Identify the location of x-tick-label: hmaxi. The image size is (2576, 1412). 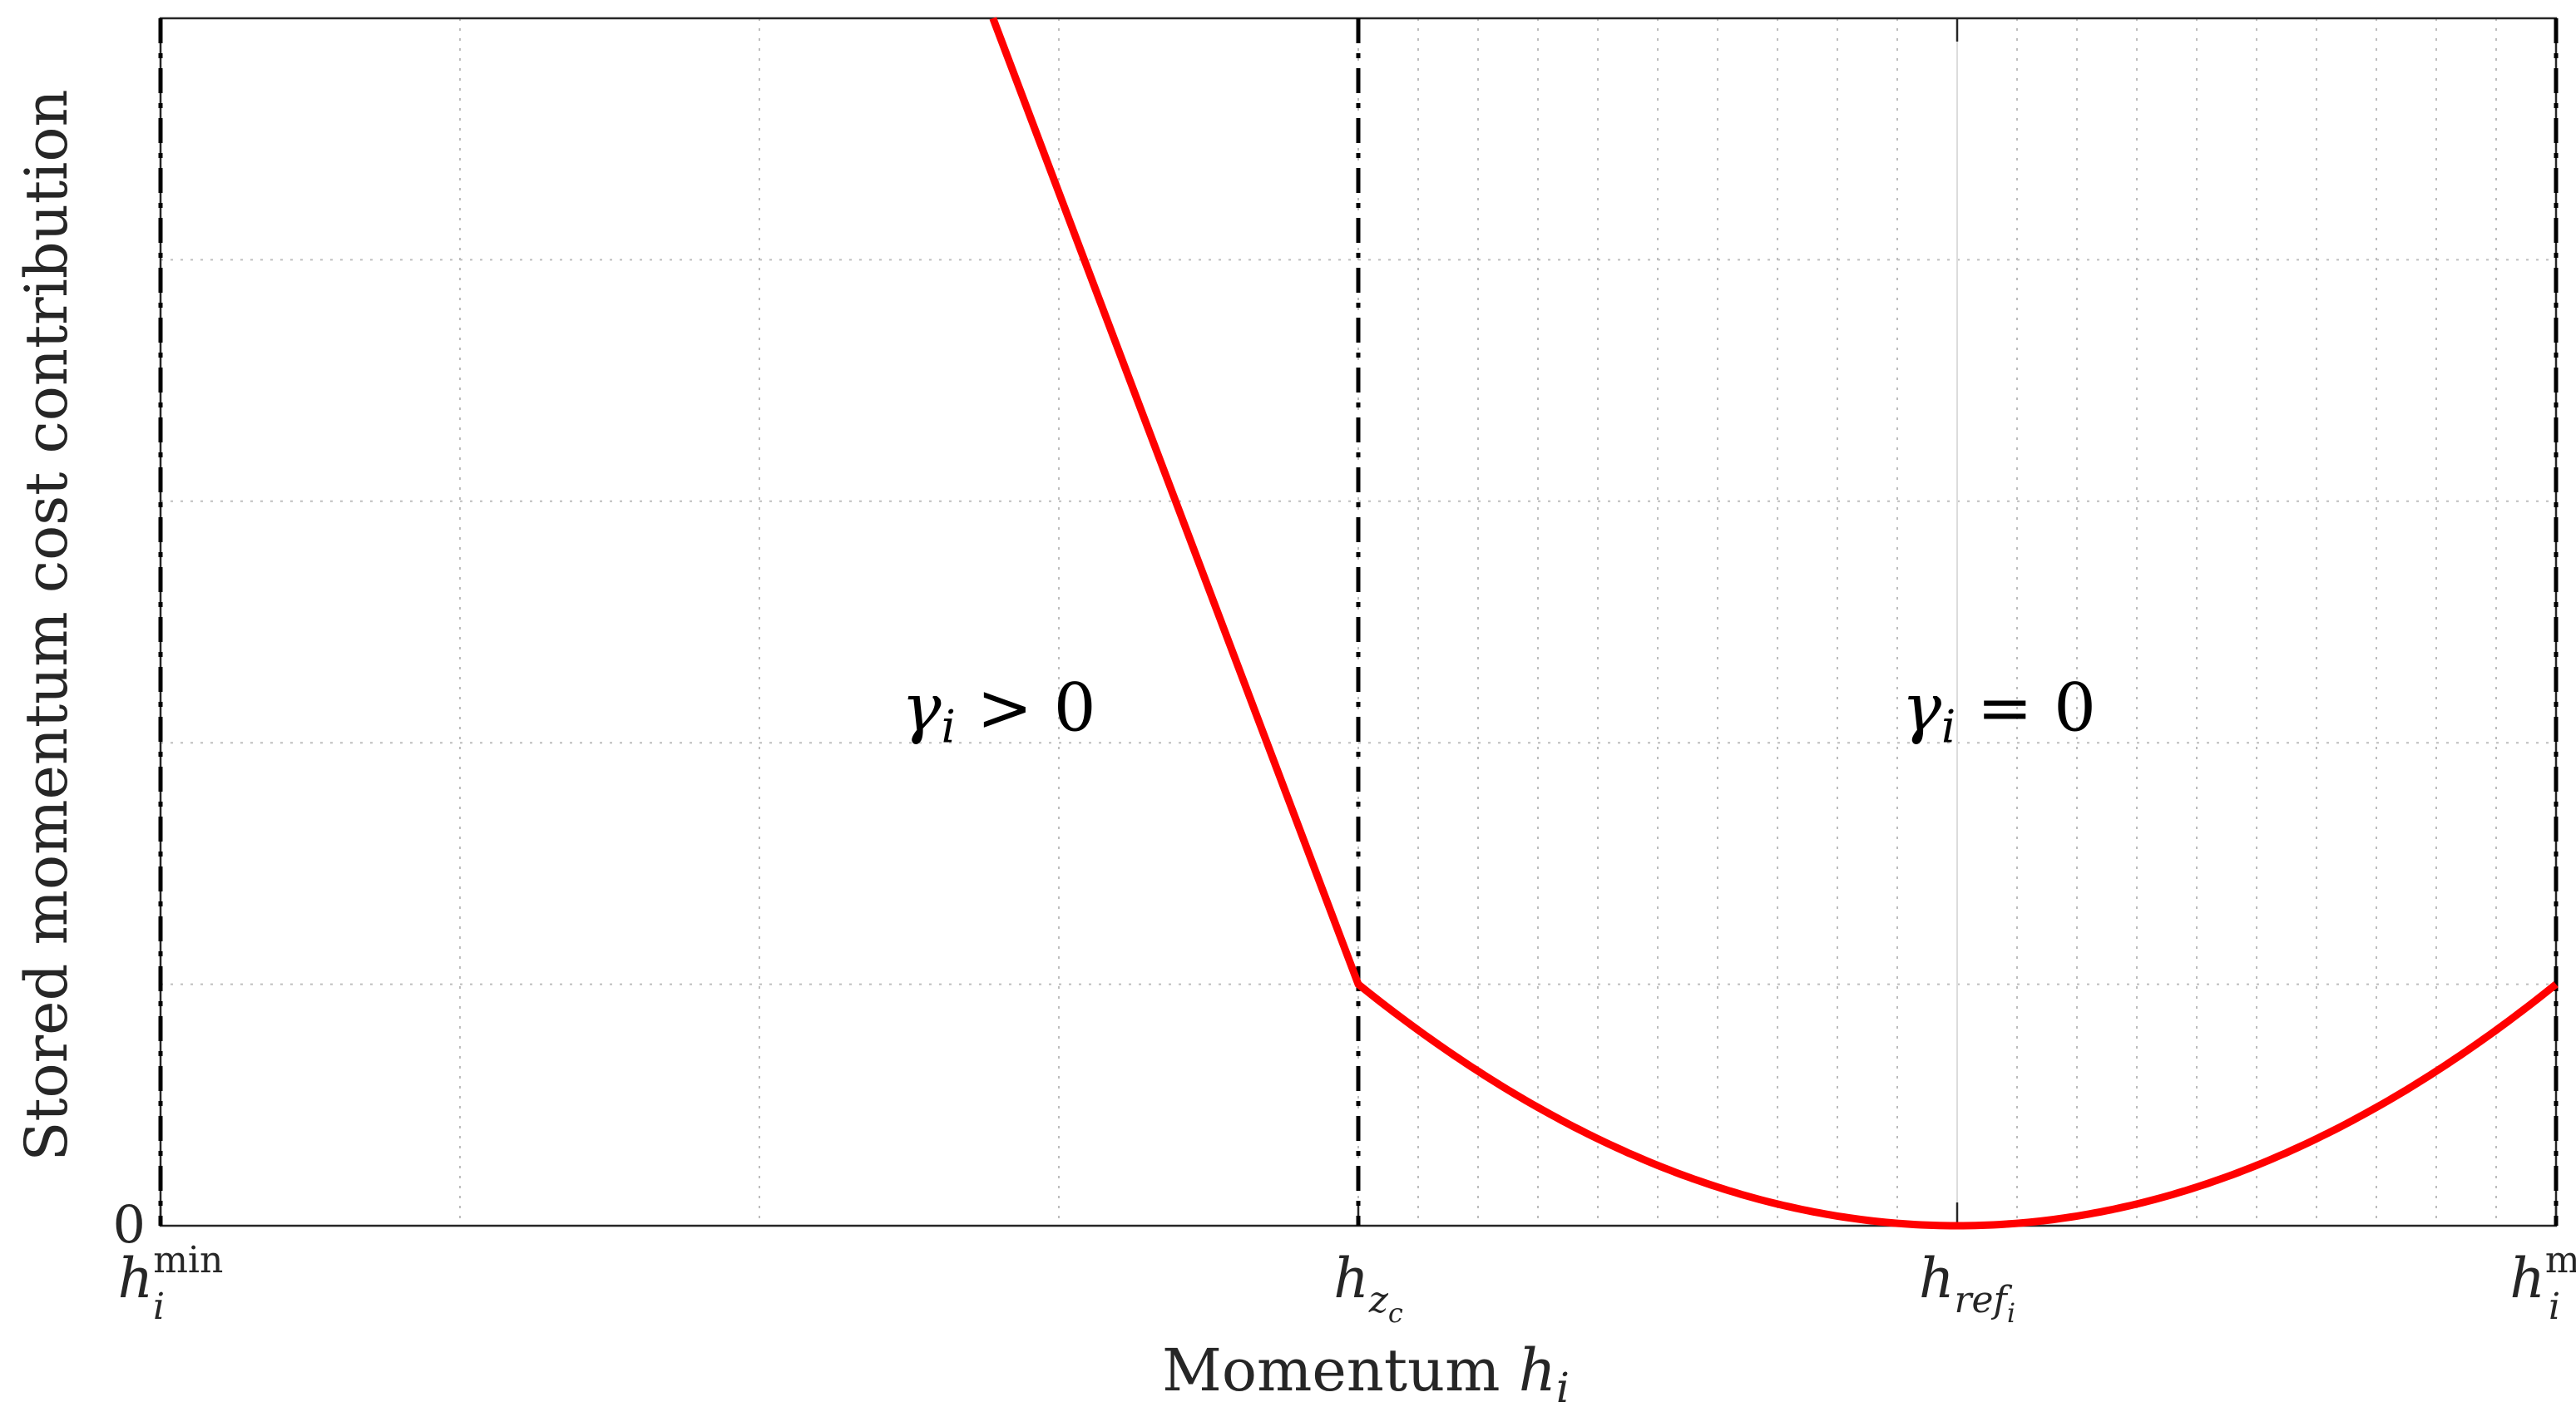
(2542, 1283).